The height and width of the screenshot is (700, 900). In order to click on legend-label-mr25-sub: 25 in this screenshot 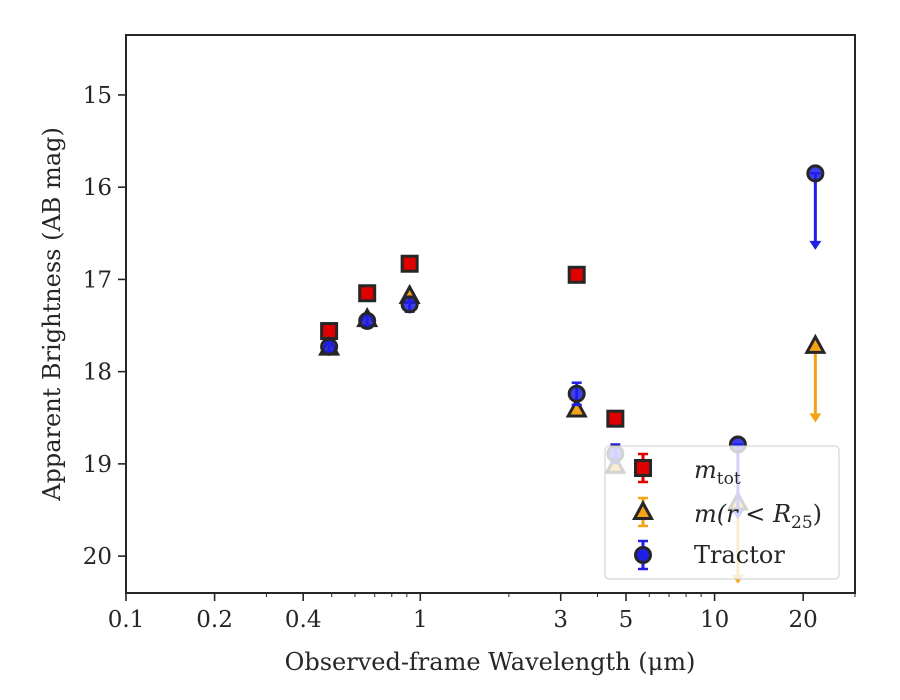, I will do `click(802, 523)`.